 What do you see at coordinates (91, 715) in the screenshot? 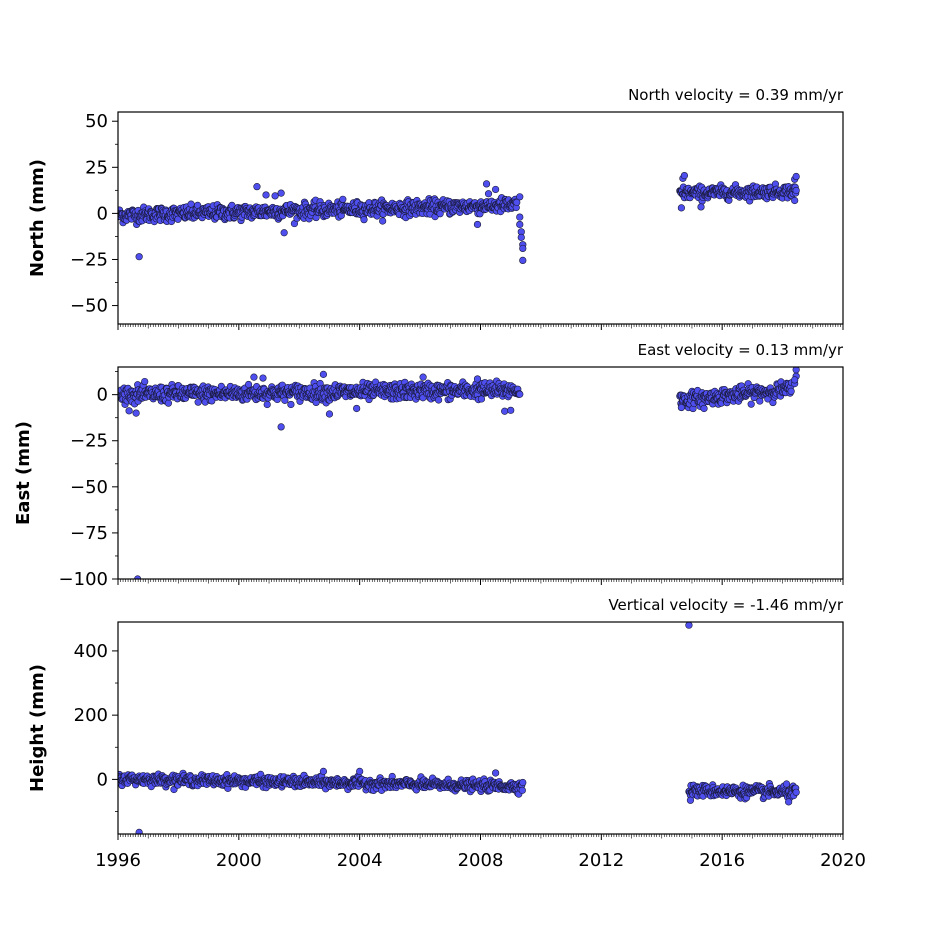
I see `y-tick-label: 200` at bounding box center [91, 715].